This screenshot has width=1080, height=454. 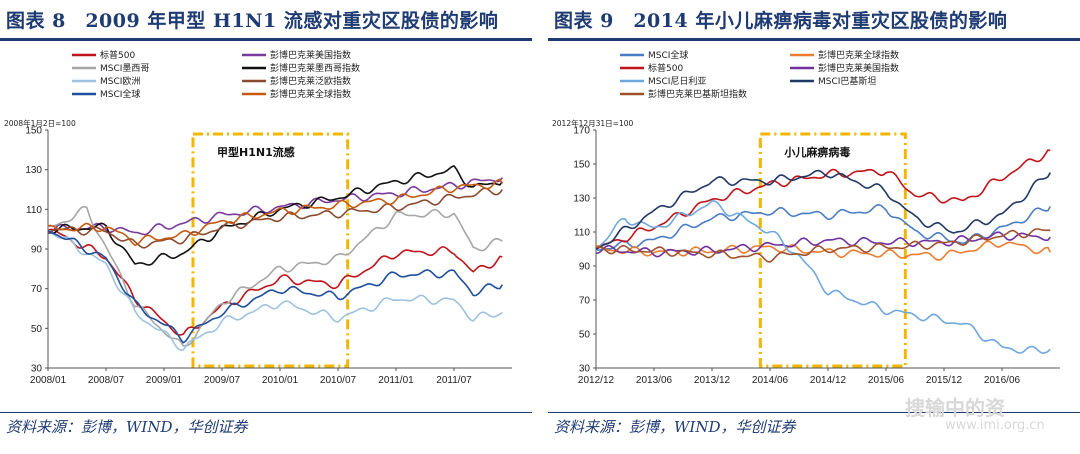 I want to click on x-tick-label: 2010/07, so click(x=338, y=380).